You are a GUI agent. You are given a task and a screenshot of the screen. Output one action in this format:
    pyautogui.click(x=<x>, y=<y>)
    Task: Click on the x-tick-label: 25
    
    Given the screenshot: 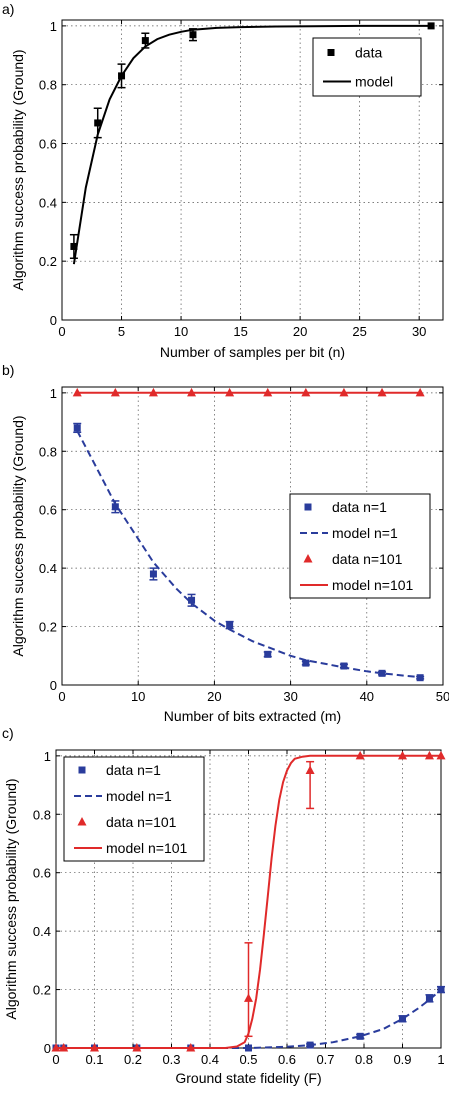 What is the action you would take?
    pyautogui.click(x=359, y=331)
    